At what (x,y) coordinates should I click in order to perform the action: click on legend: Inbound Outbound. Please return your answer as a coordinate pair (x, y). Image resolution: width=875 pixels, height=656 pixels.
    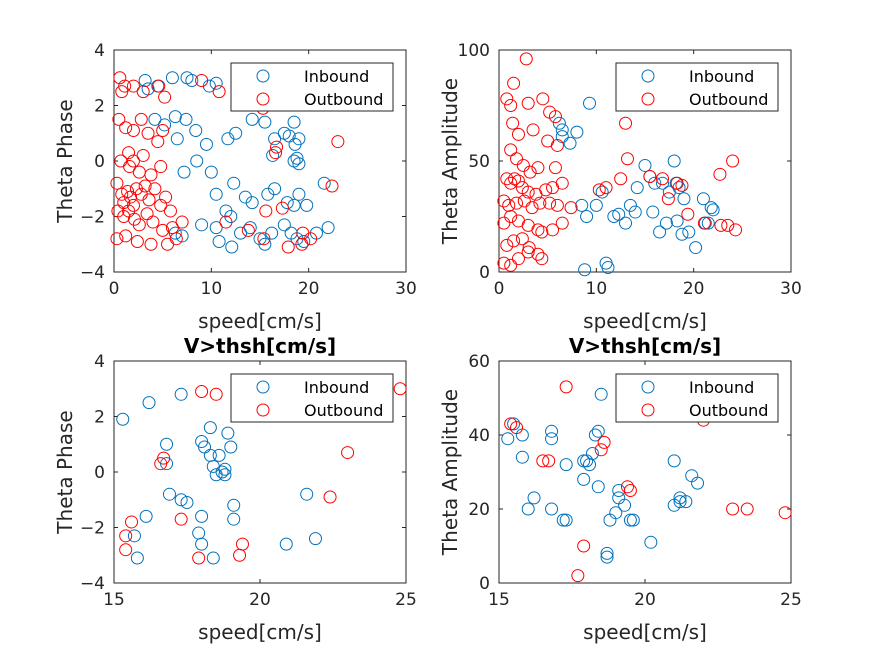
    Looking at the image, I should click on (312, 398).